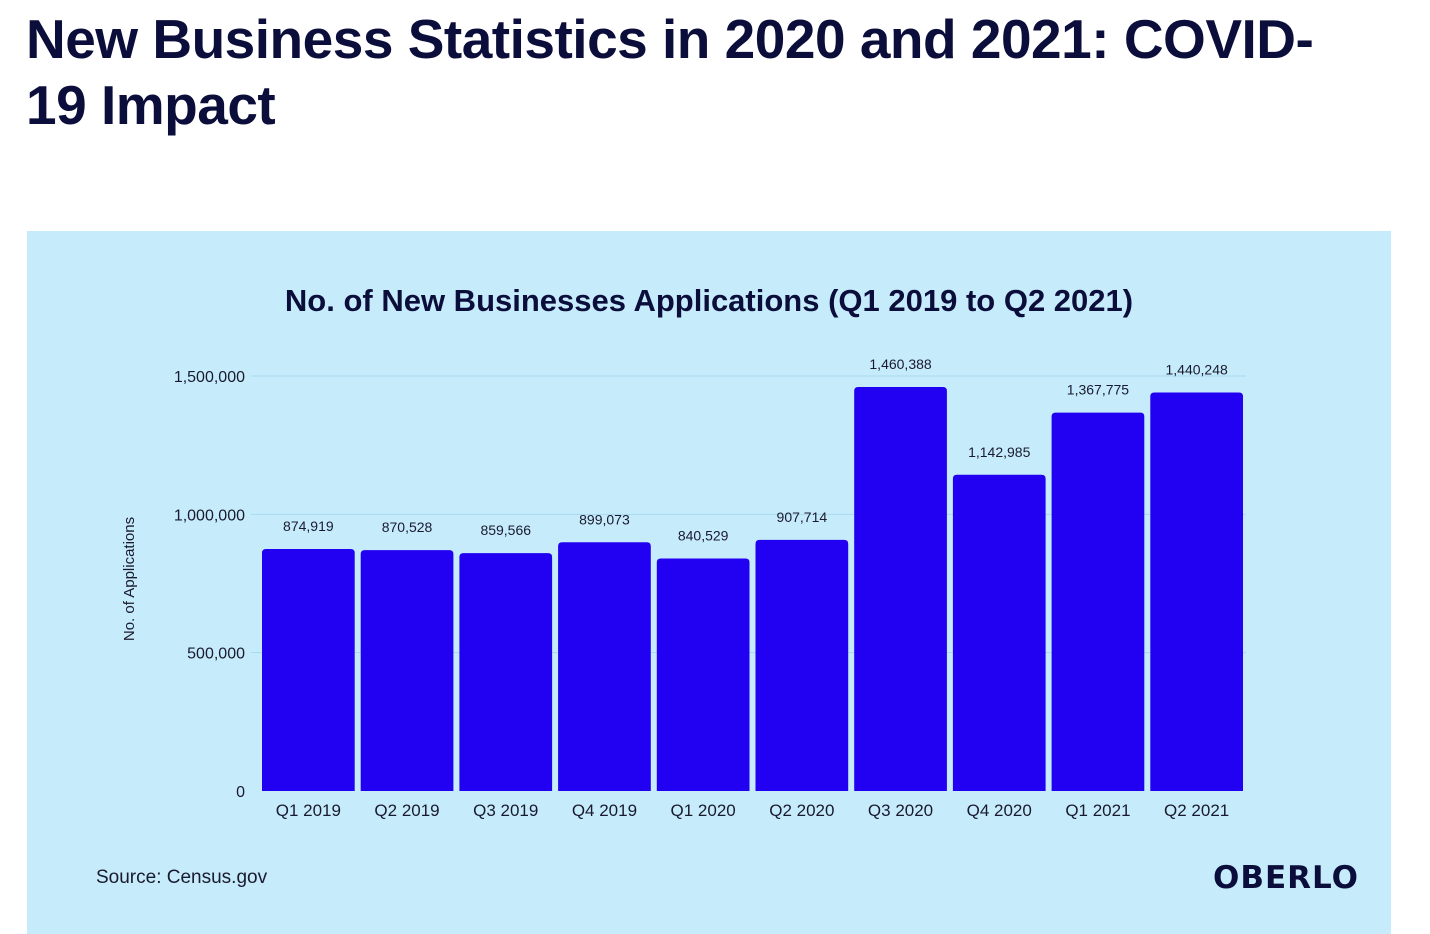 This screenshot has width=1430, height=934. Describe the element at coordinates (900, 588) in the screenshot. I see `bar-q3-2020` at that location.